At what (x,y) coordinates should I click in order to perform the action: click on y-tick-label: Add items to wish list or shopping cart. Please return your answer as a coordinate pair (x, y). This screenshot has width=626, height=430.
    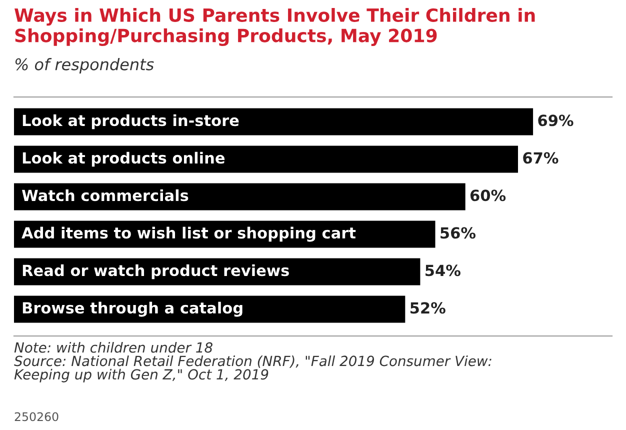
    Looking at the image, I should click on (189, 234).